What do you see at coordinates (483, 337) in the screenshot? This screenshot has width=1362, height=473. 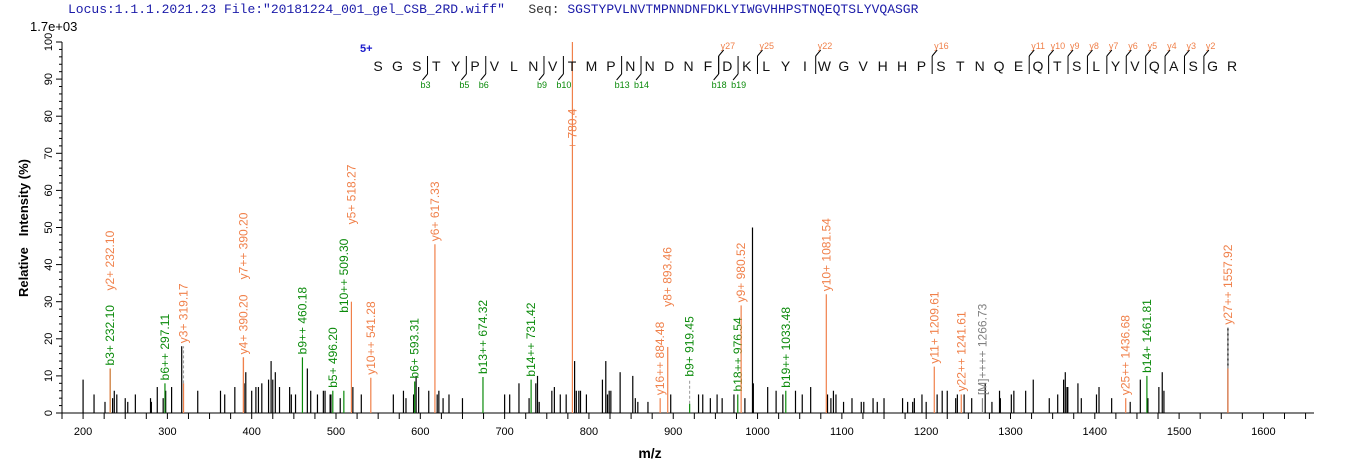 I see `peak-label: b13++ 674.32` at bounding box center [483, 337].